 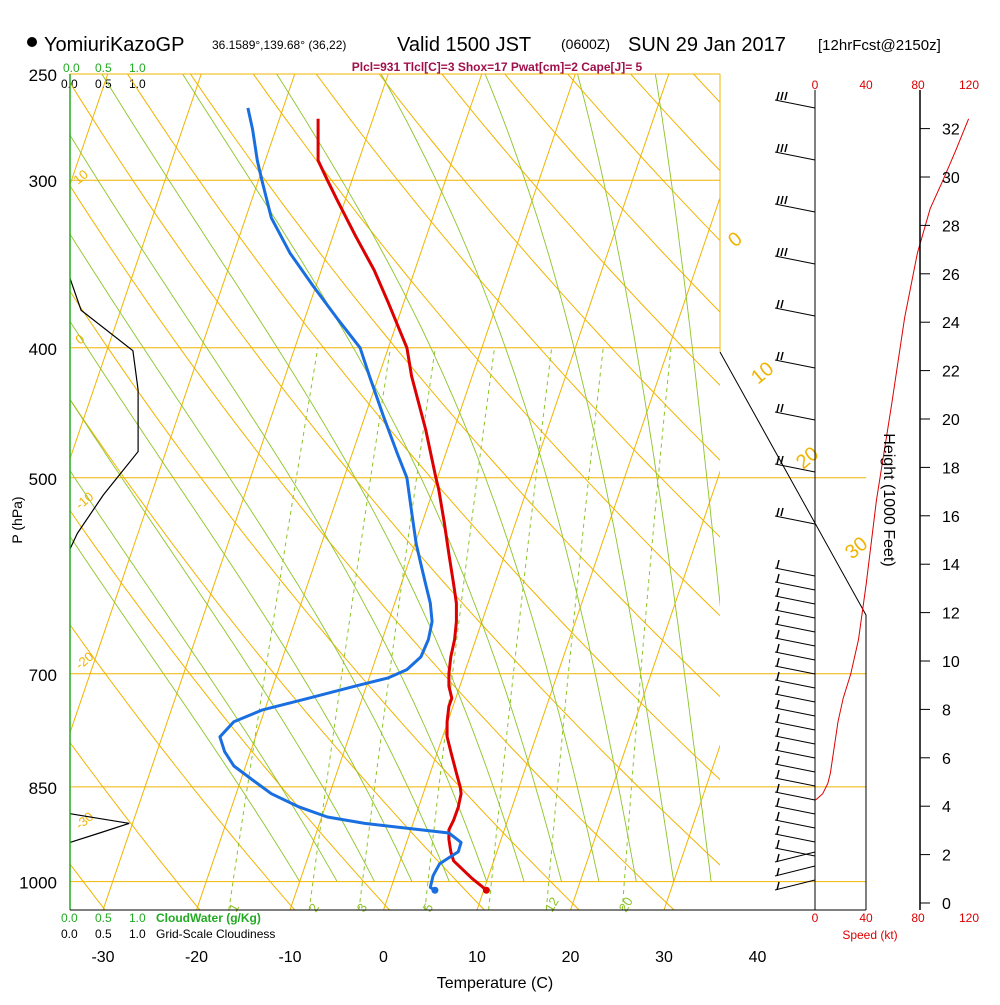 I want to click on mixing-ratio-label: 2, so click(x=314, y=908).